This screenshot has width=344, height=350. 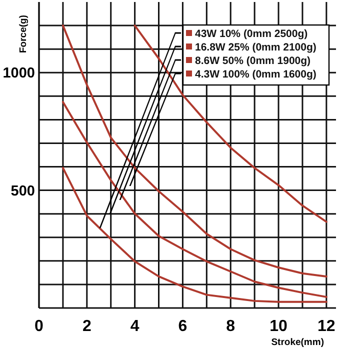 What do you see at coordinates (39, 326) in the screenshot?
I see `x-tick-label: 0` at bounding box center [39, 326].